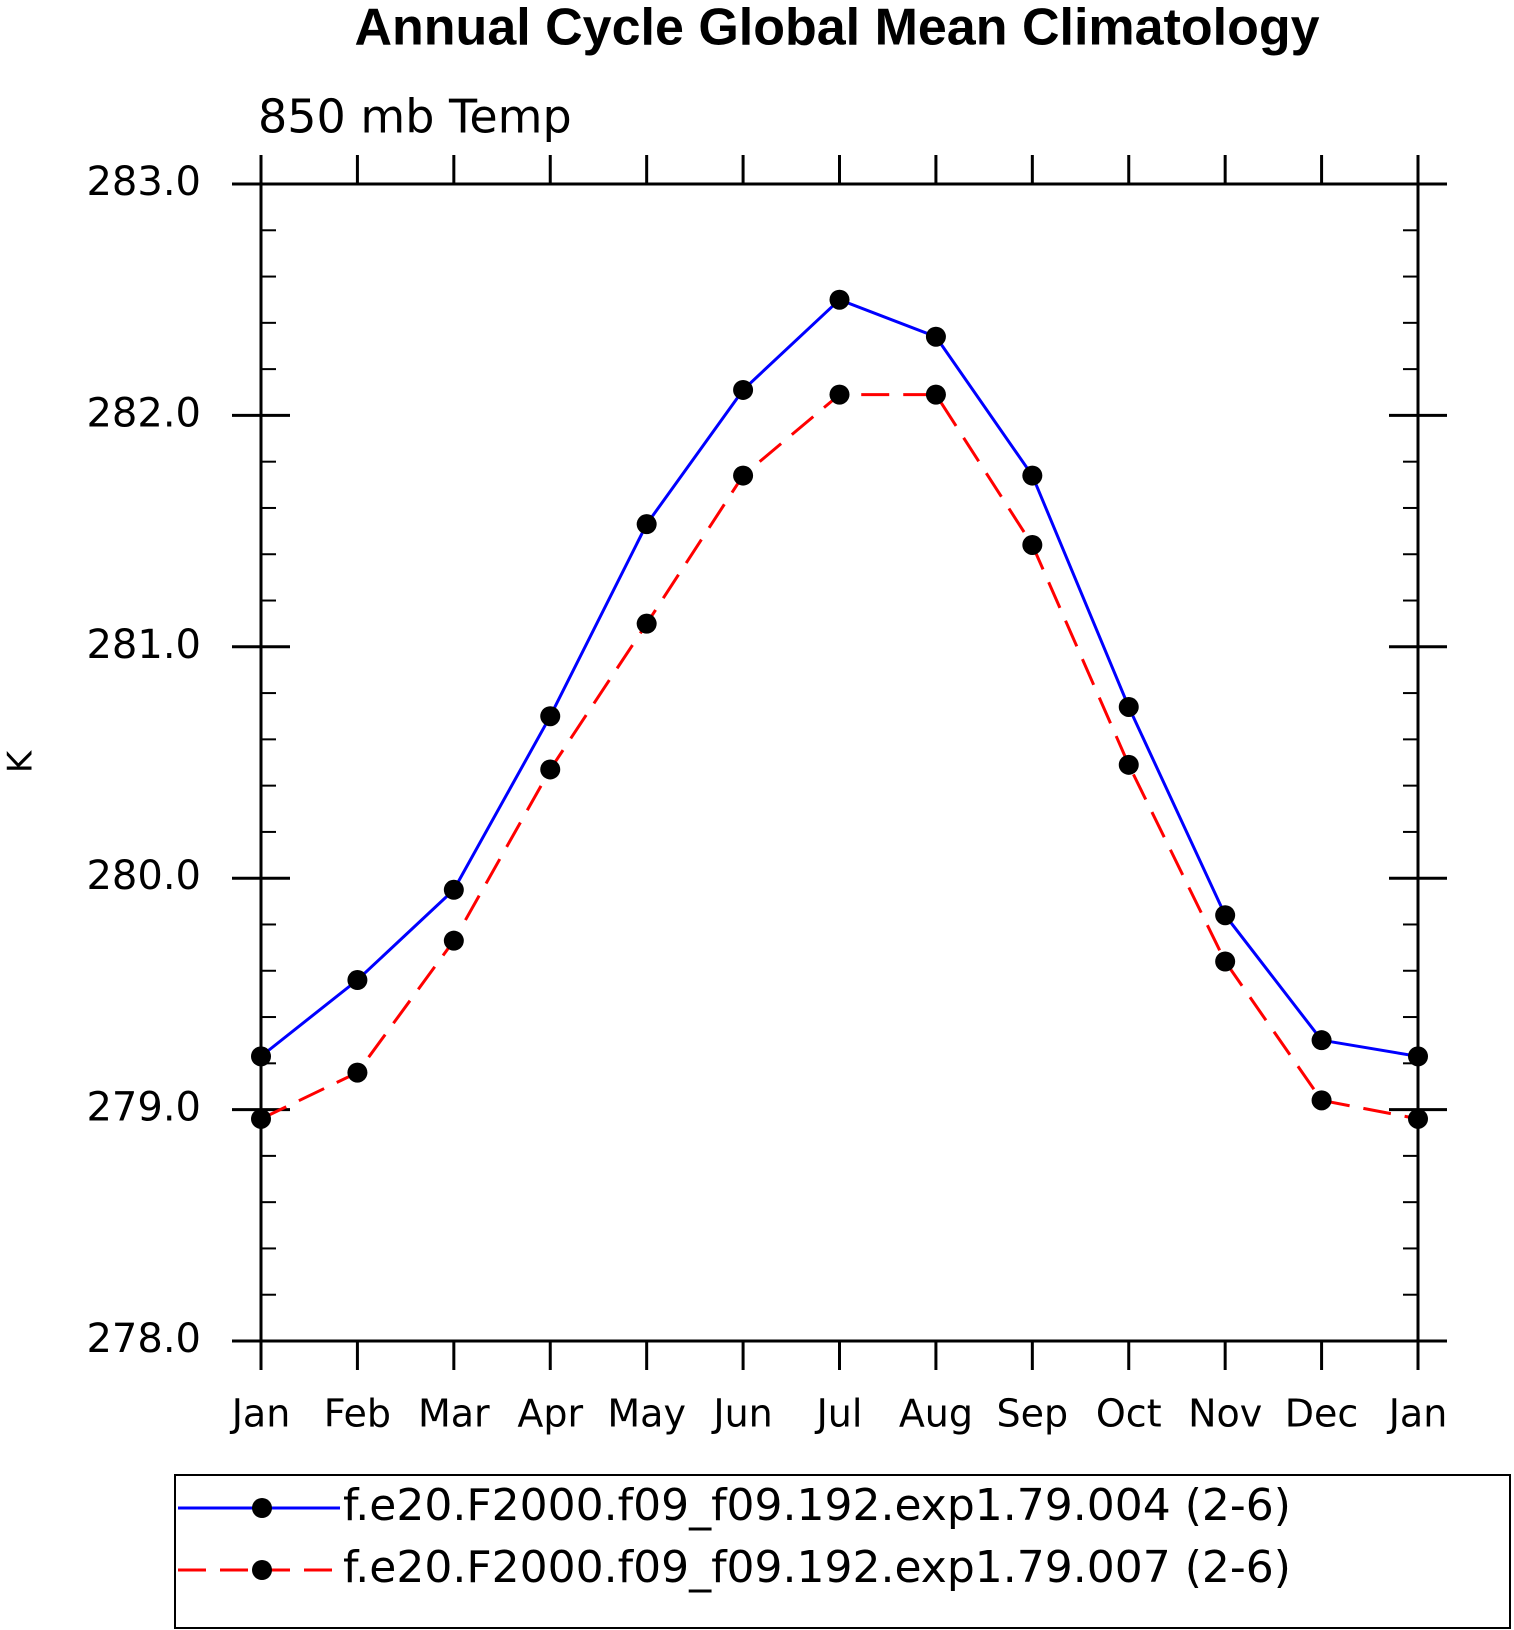  What do you see at coordinates (936, 1414) in the screenshot?
I see `x-tick-label: Aug` at bounding box center [936, 1414].